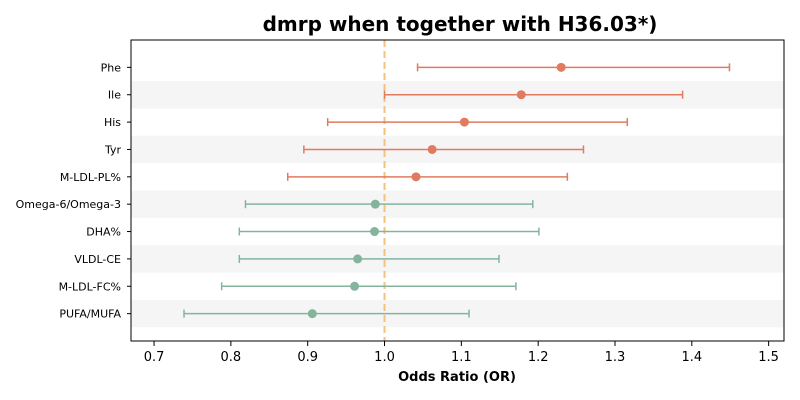 This screenshot has width=800, height=400. Describe the element at coordinates (97, 259) in the screenshot. I see `y-tick-label: VLDL-CE` at that location.